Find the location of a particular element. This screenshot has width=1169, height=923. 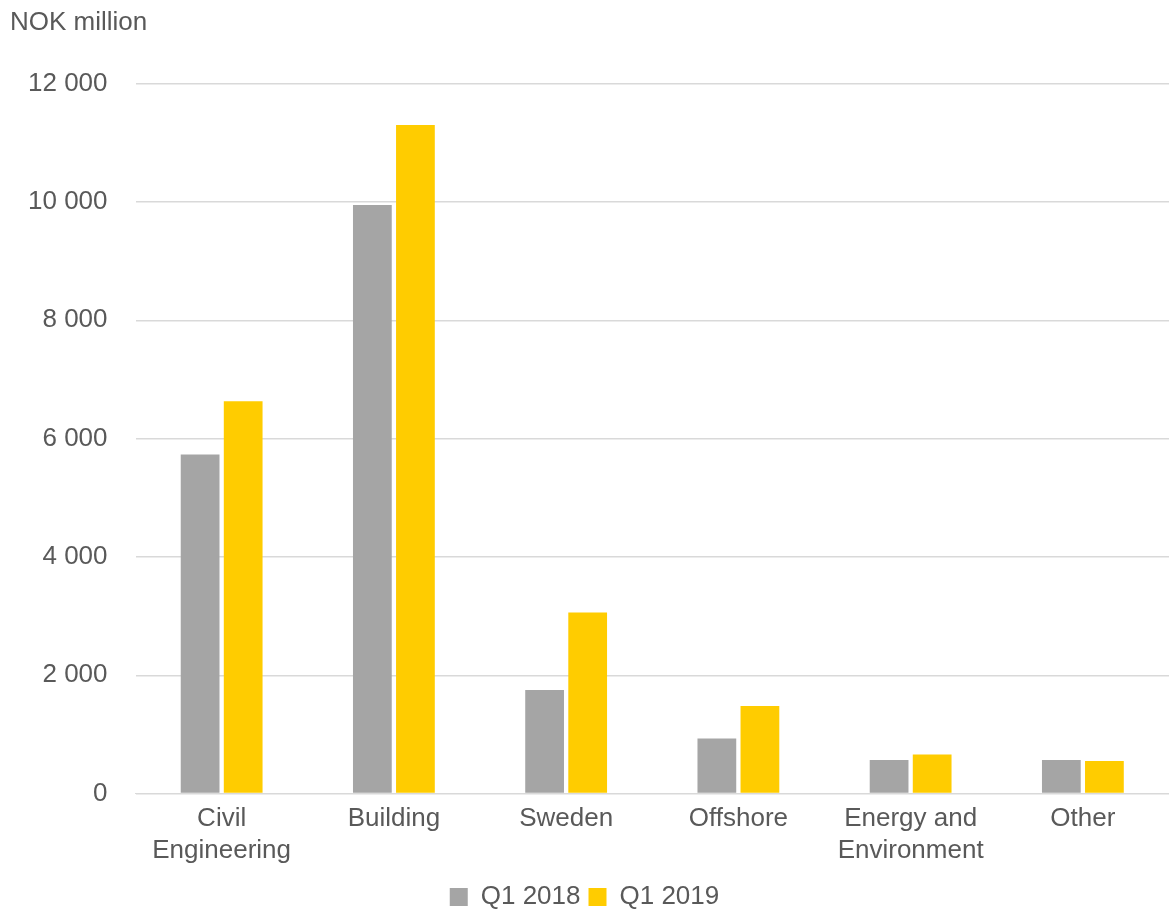

x-tick-label: Sweden is located at coordinates (566, 817).